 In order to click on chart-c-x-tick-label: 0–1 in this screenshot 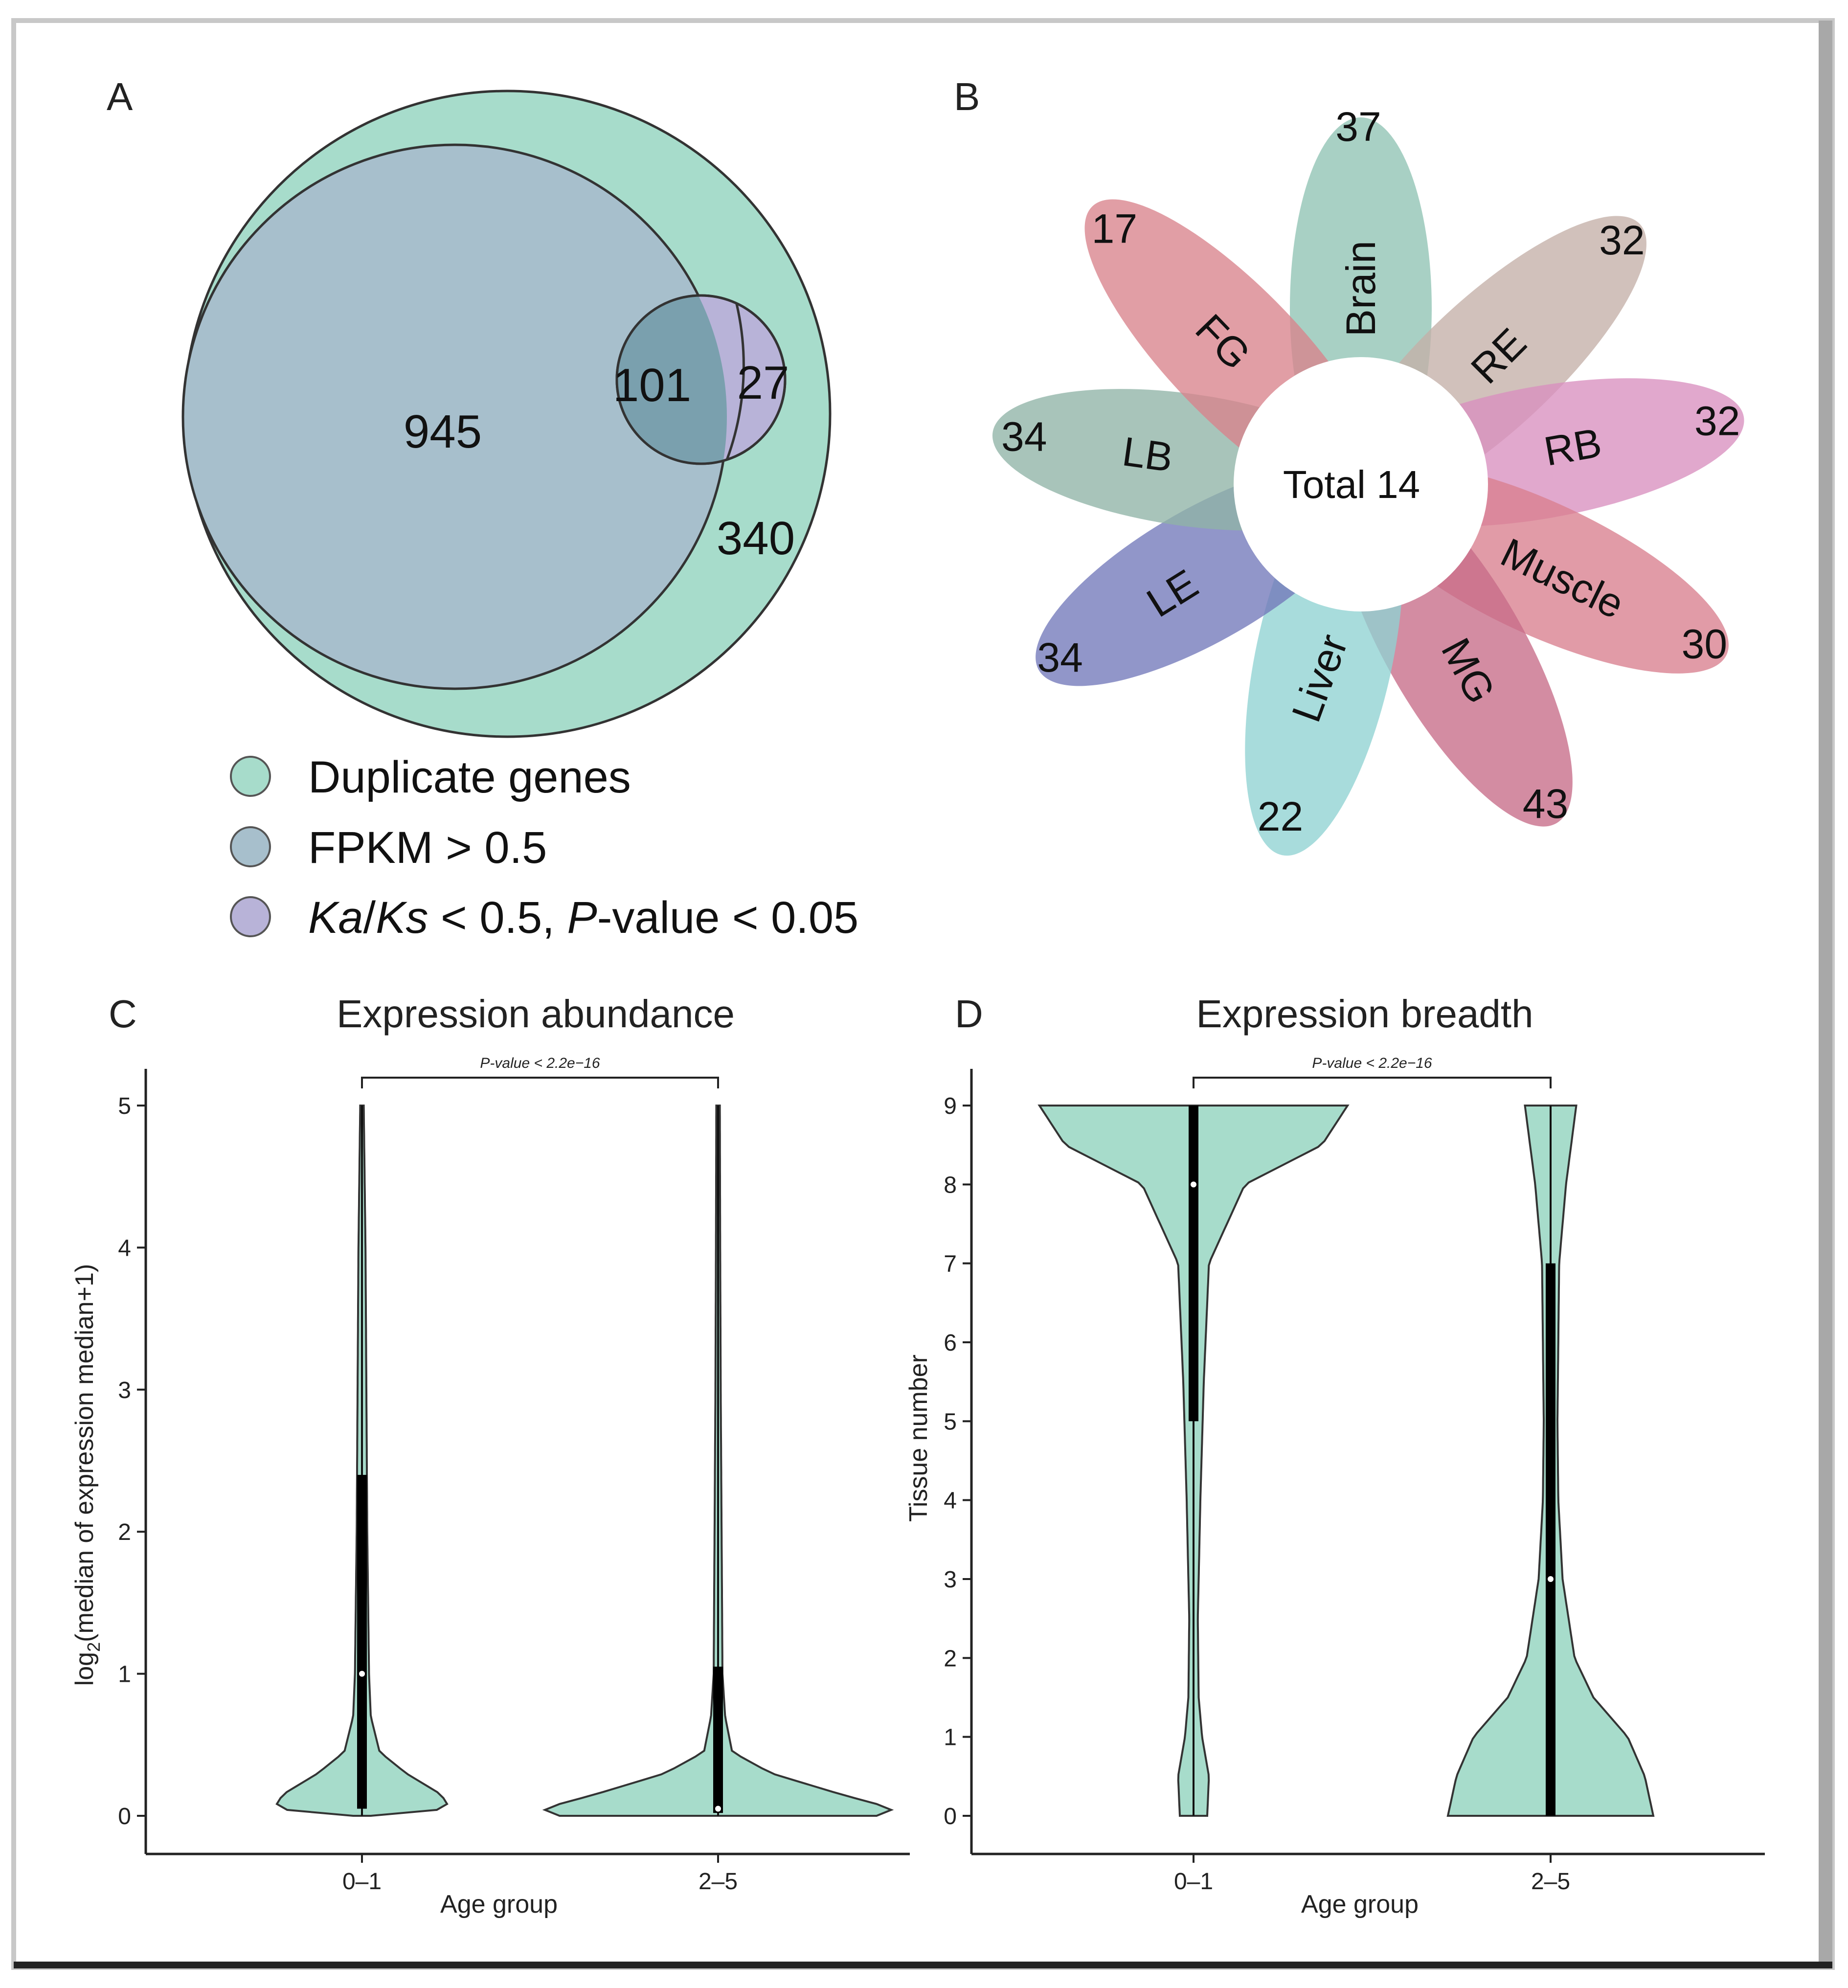, I will do `click(362, 1882)`.